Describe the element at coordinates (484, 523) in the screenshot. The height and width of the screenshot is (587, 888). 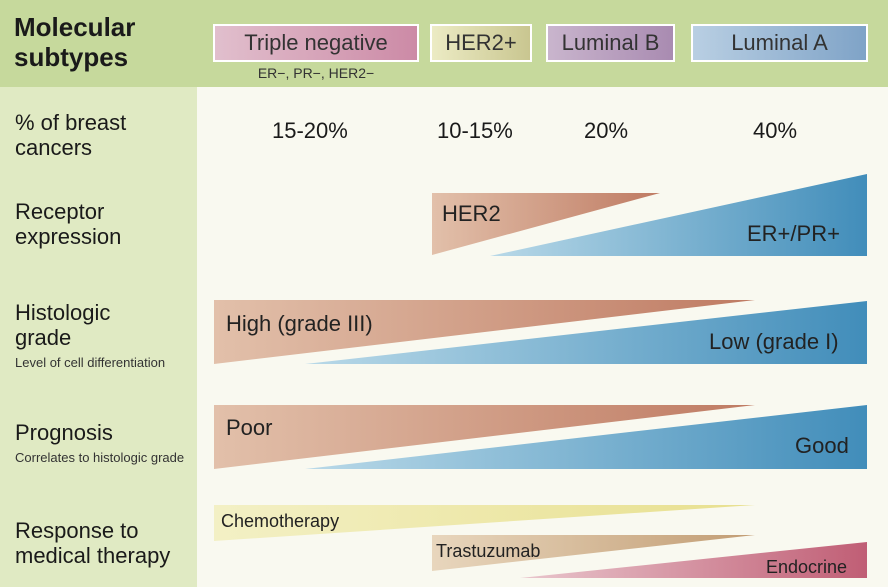
I see `chemotherapy-wedge` at that location.